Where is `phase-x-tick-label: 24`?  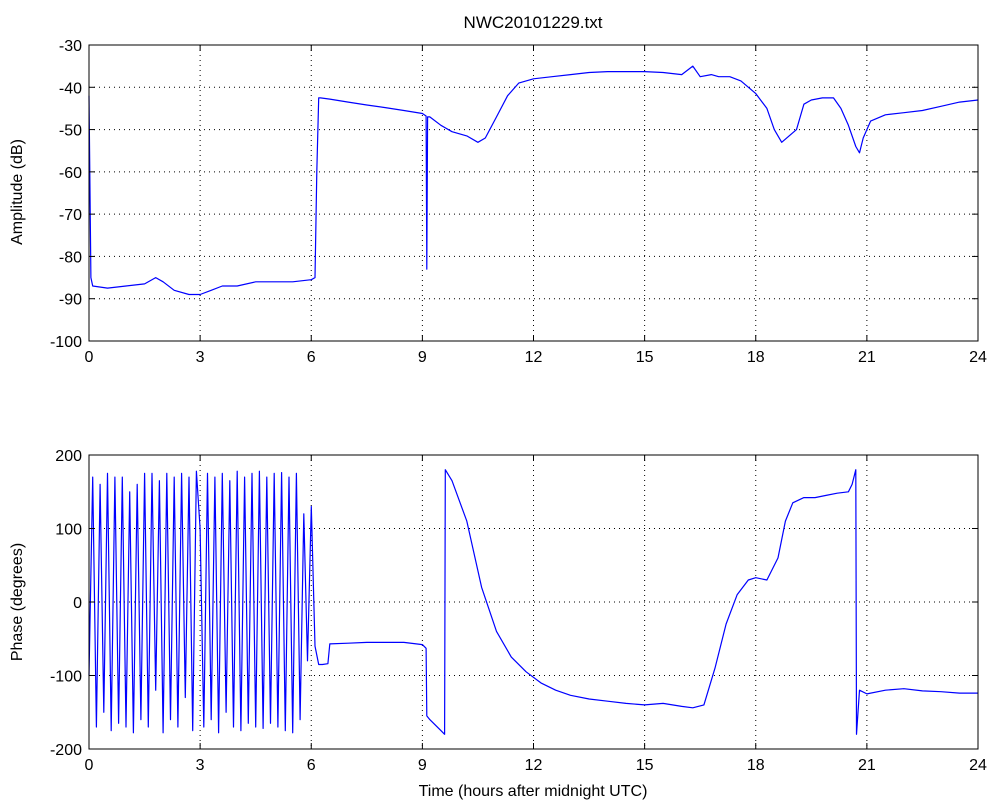 phase-x-tick-label: 24 is located at coordinates (978, 765).